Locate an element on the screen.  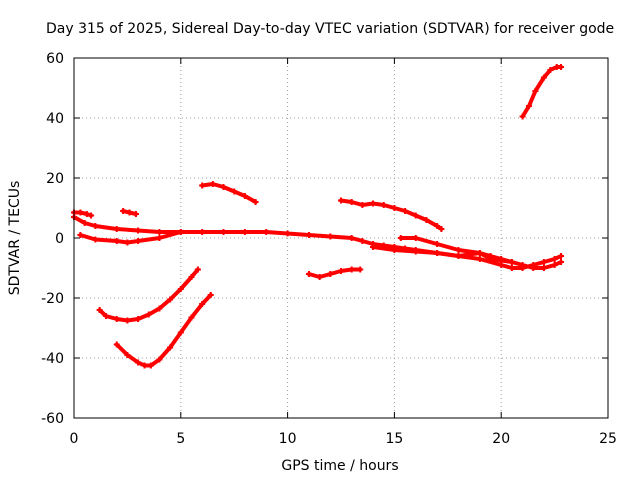
series-track-f is located at coordinates (391, 214).